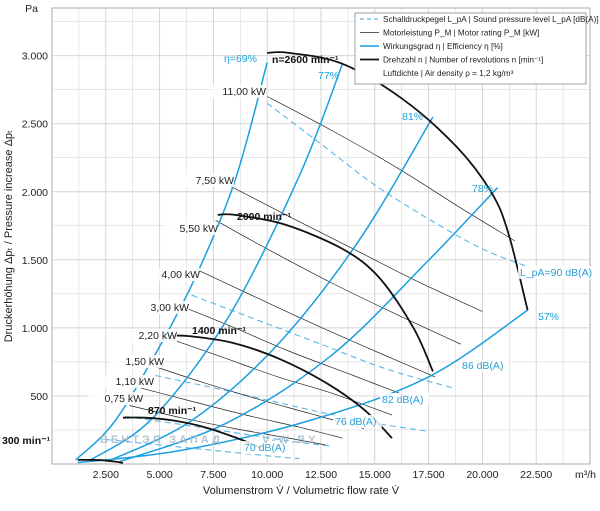  I want to click on efficiency-label: 57%, so click(548, 317).